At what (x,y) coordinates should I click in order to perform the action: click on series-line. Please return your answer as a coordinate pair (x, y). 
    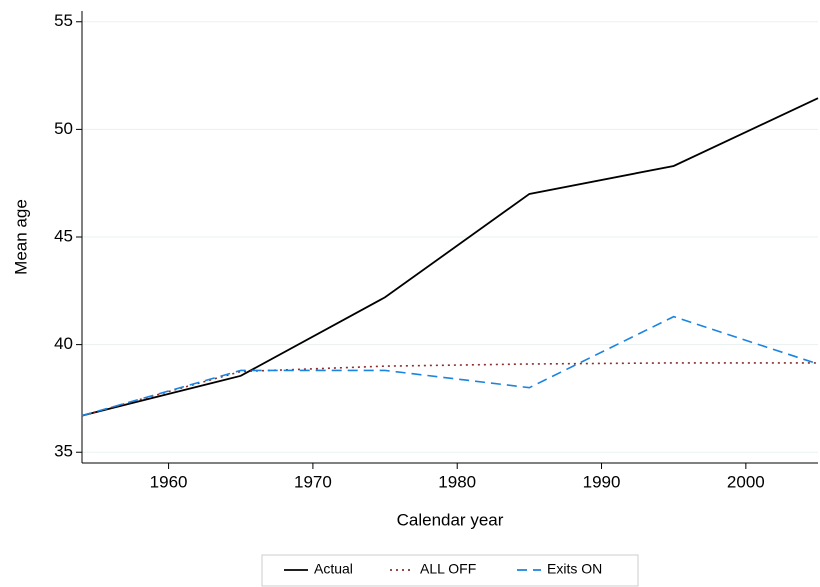
    Looking at the image, I should click on (449, 389).